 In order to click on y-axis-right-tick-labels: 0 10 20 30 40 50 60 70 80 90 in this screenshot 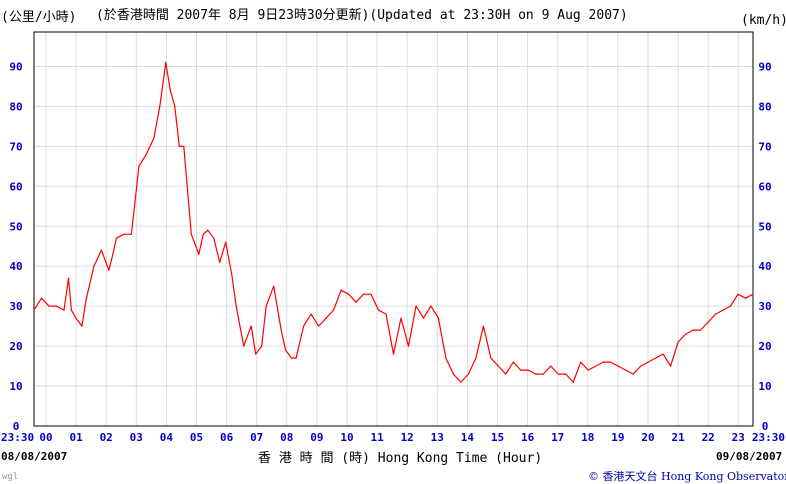, I will do `click(764, 246)`.